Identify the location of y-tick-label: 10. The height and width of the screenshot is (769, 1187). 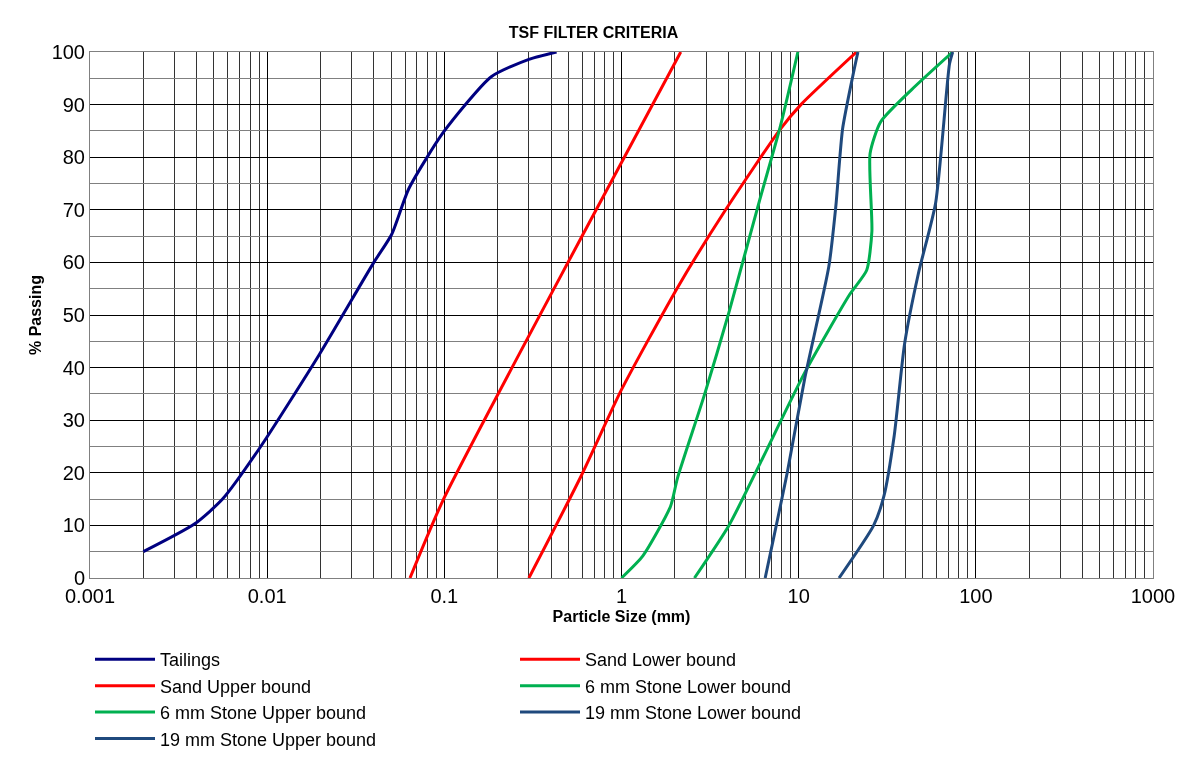
(73, 525).